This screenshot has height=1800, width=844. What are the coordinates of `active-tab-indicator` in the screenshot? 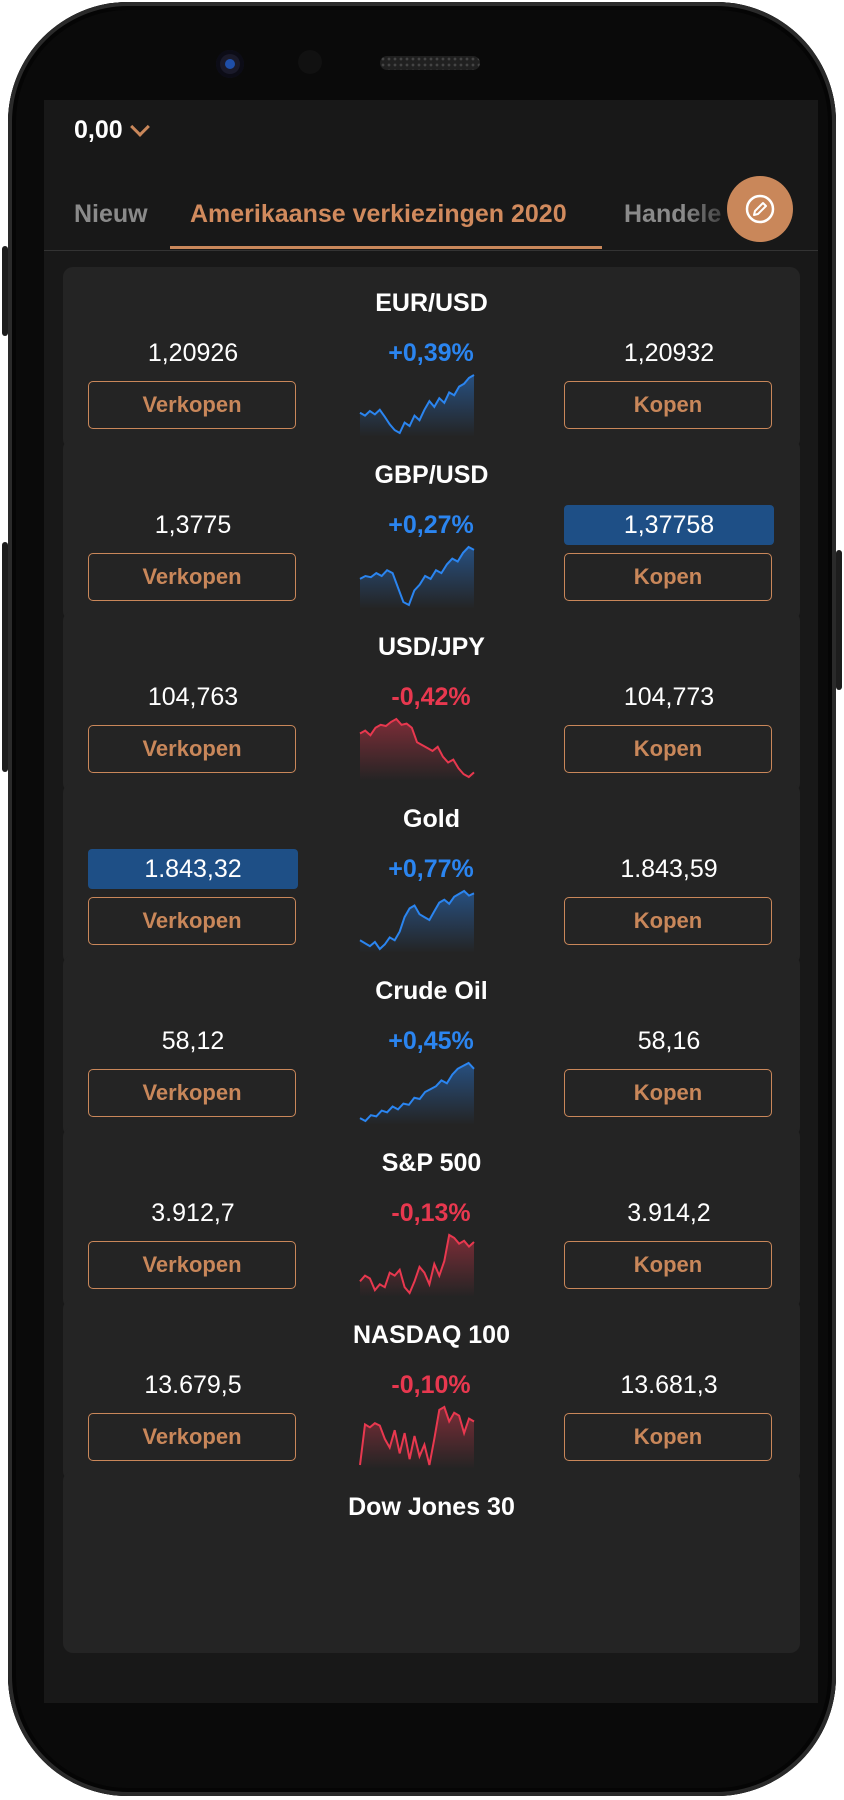 It's located at (386, 247).